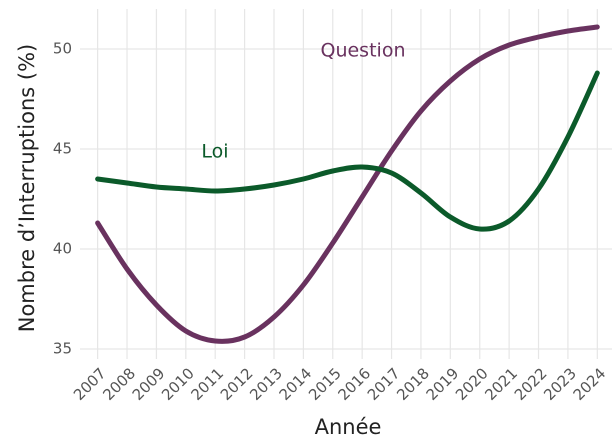  I want to click on y-axis-title: Nombre d’Interruptions (%), so click(27, 188).